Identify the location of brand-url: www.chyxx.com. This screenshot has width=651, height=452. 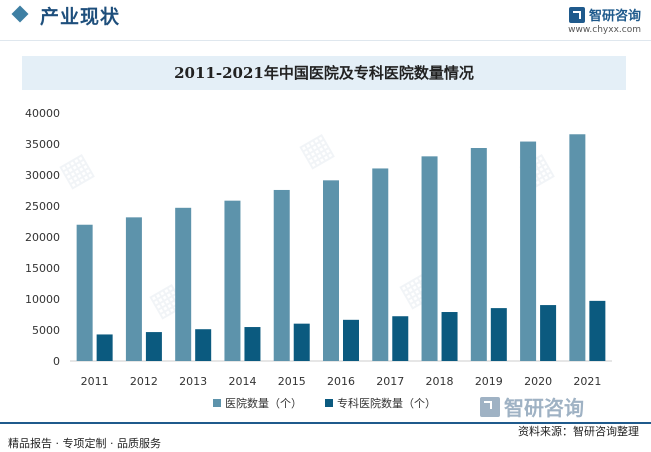
(604, 30).